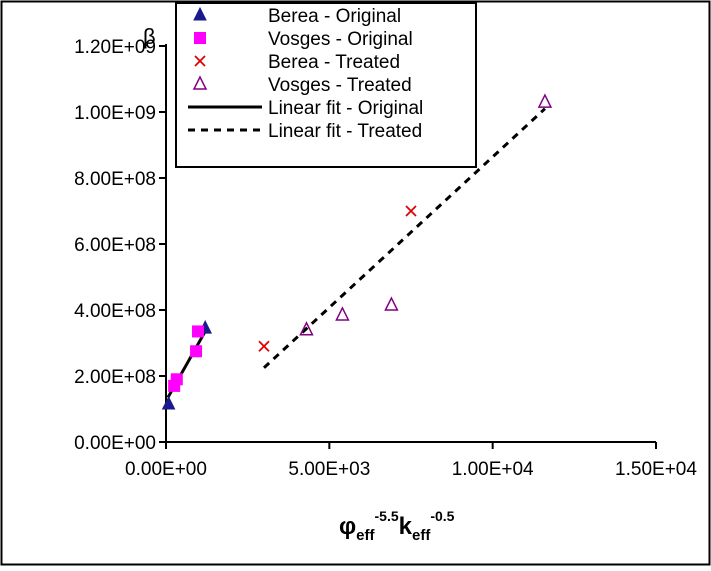 The height and width of the screenshot is (571, 711). I want to click on x-tick-label: 5.00E+03, so click(329, 469).